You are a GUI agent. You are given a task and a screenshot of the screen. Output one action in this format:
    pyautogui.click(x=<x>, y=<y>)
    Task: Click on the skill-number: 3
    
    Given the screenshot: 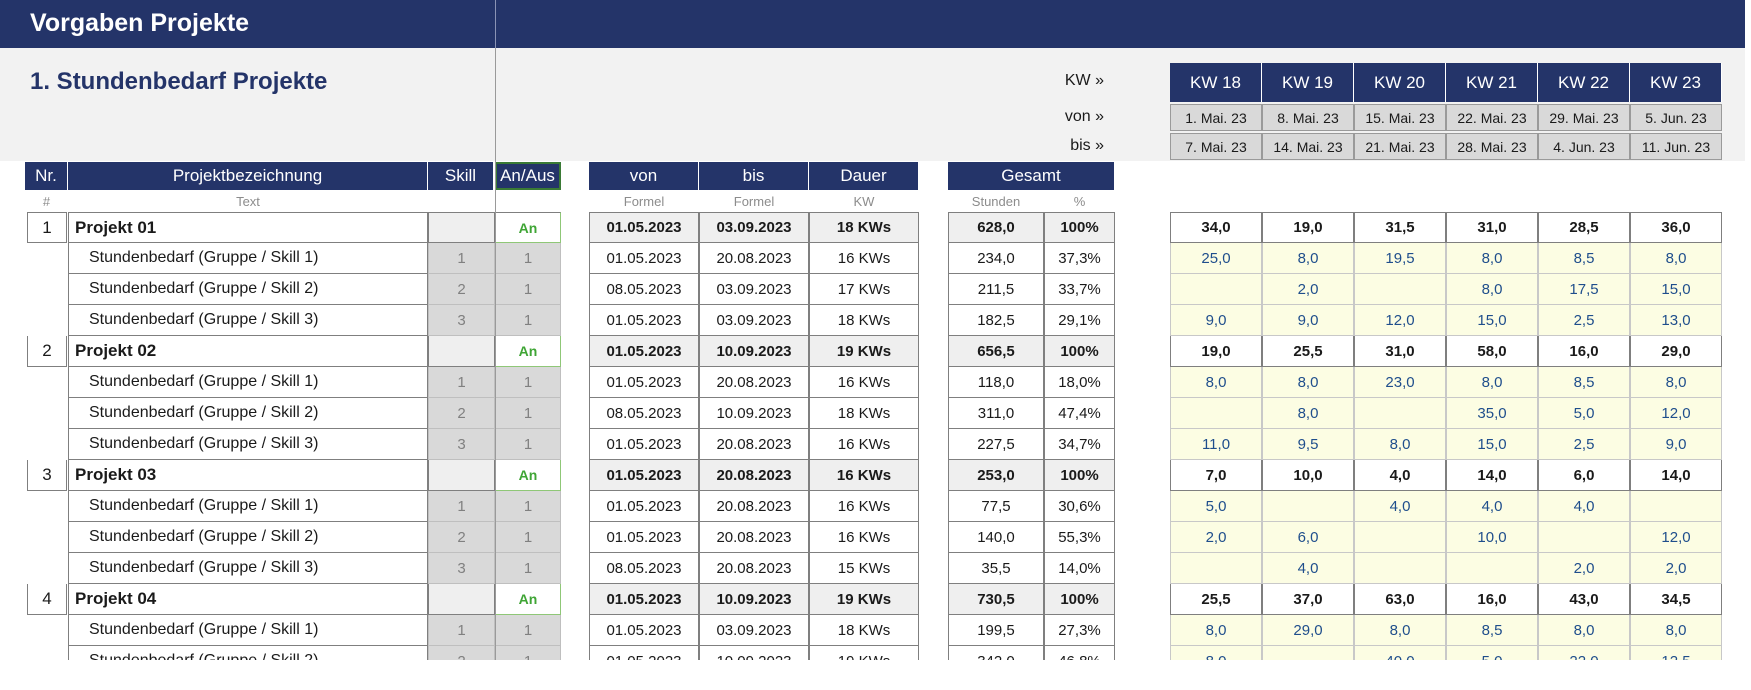 What is the action you would take?
    pyautogui.click(x=461, y=568)
    